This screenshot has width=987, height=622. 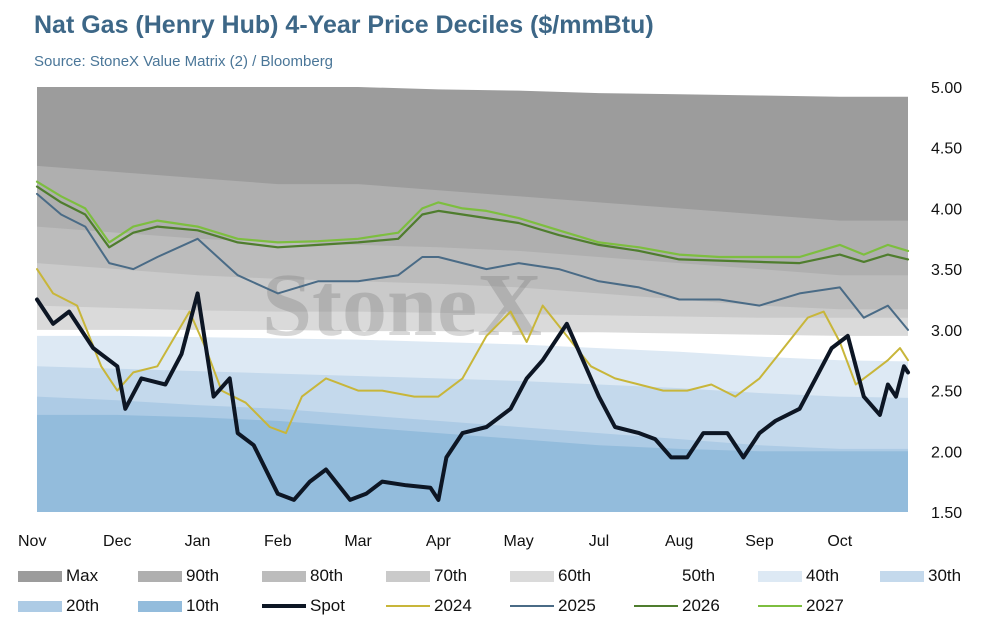 What do you see at coordinates (946, 209) in the screenshot?
I see `y-tick-label: 4.00` at bounding box center [946, 209].